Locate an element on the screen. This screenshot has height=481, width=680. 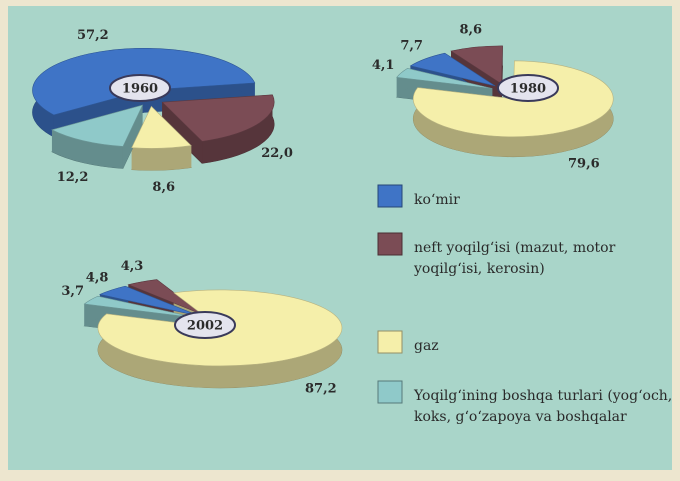
value-label: 4,8 is located at coordinates (97, 277).